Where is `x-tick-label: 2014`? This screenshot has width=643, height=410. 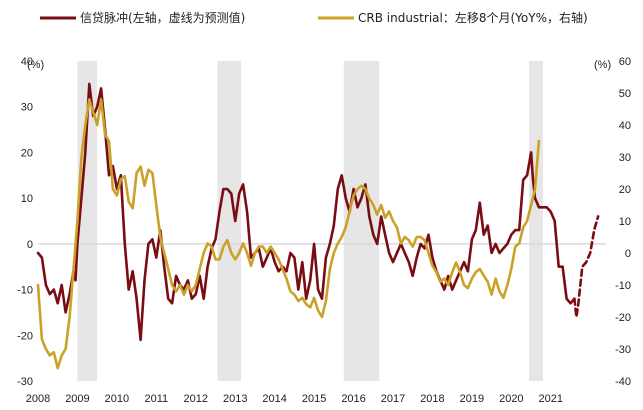
x-tick-label: 2014 is located at coordinates (274, 399).